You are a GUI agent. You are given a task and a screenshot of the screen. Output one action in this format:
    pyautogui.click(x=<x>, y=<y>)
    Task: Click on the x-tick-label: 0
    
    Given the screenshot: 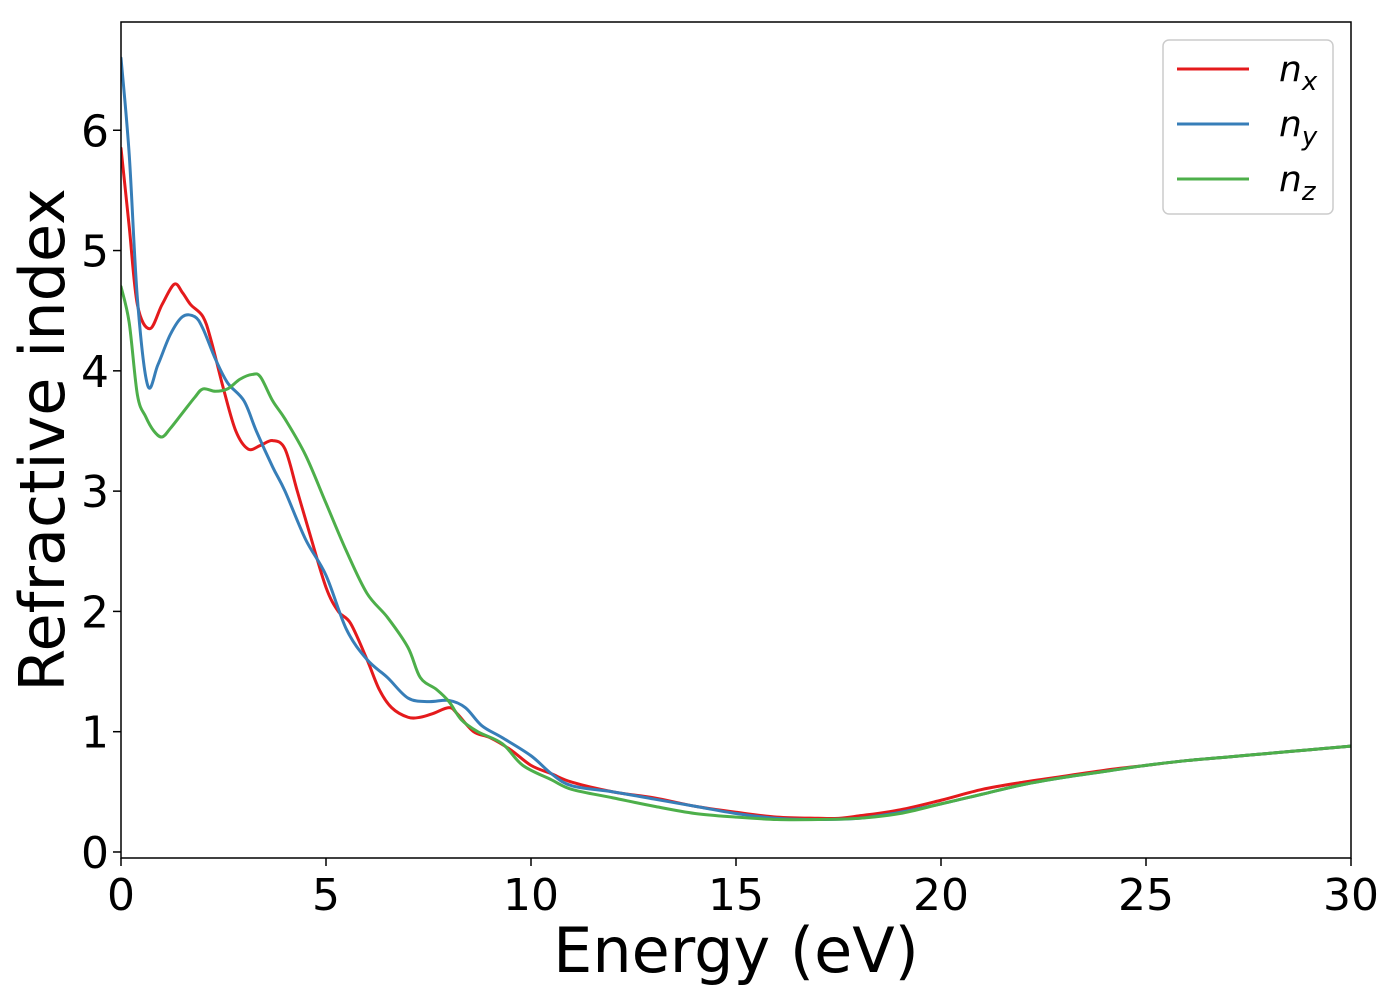 What is the action you would take?
    pyautogui.click(x=121, y=895)
    